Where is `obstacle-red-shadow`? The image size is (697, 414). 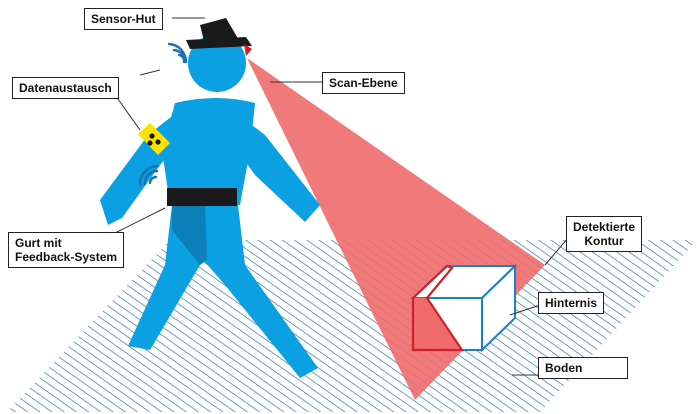 obstacle-red-shadow is located at coordinates (437, 324).